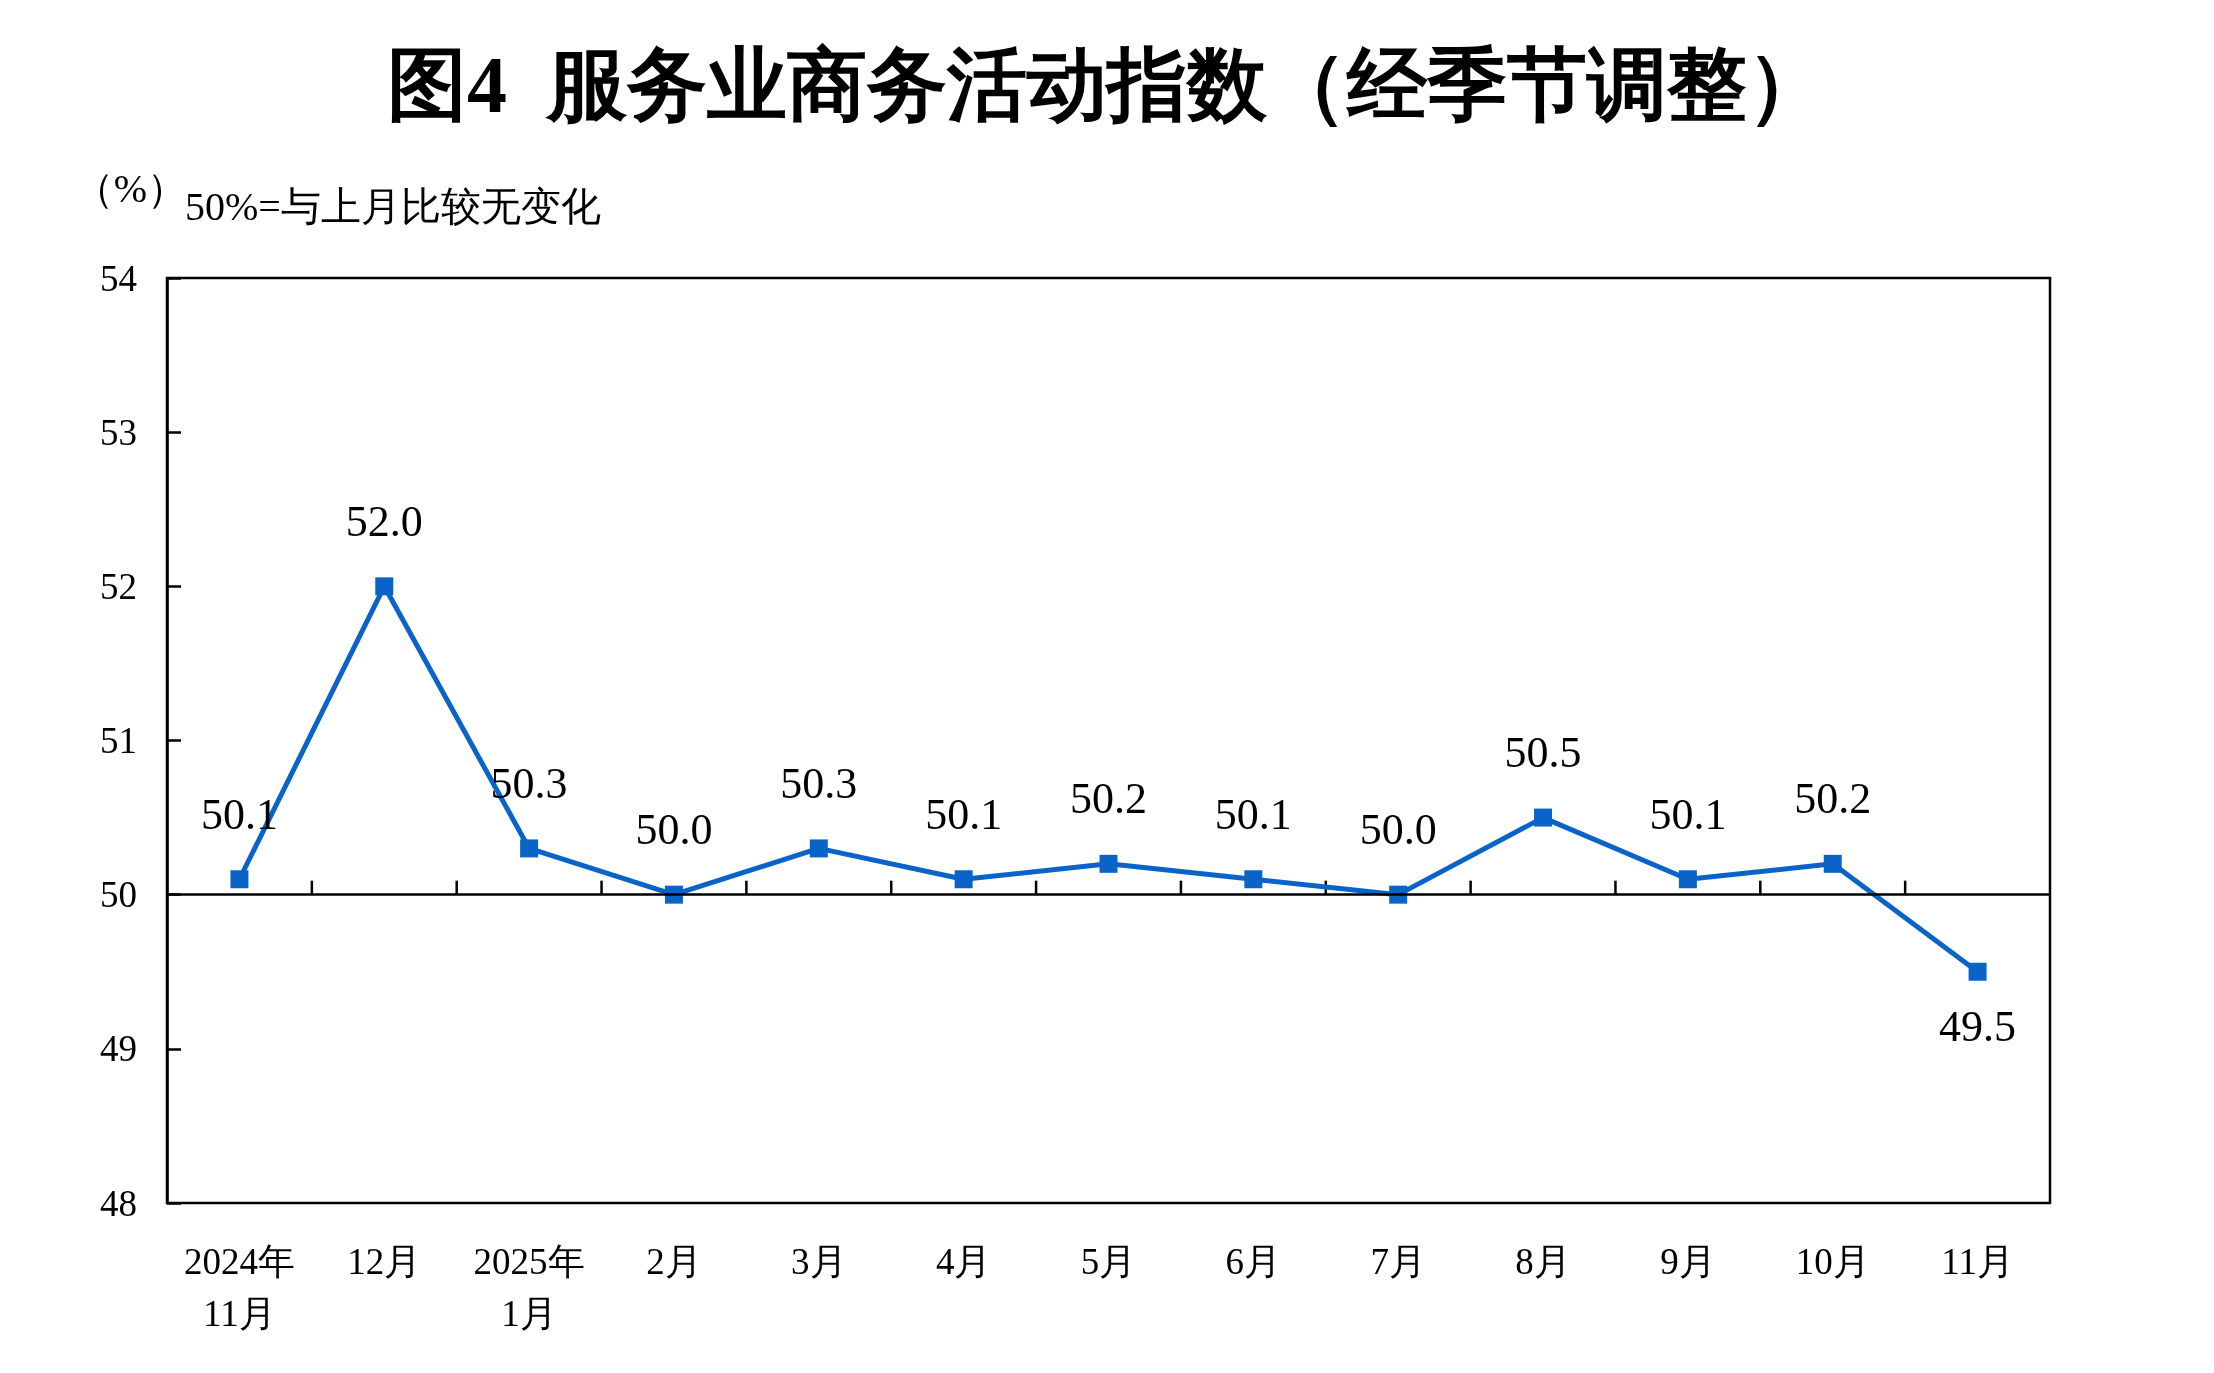 The height and width of the screenshot is (1373, 2214). Describe the element at coordinates (1977, 1261) in the screenshot. I see `x-tick-label: 11月` at that location.